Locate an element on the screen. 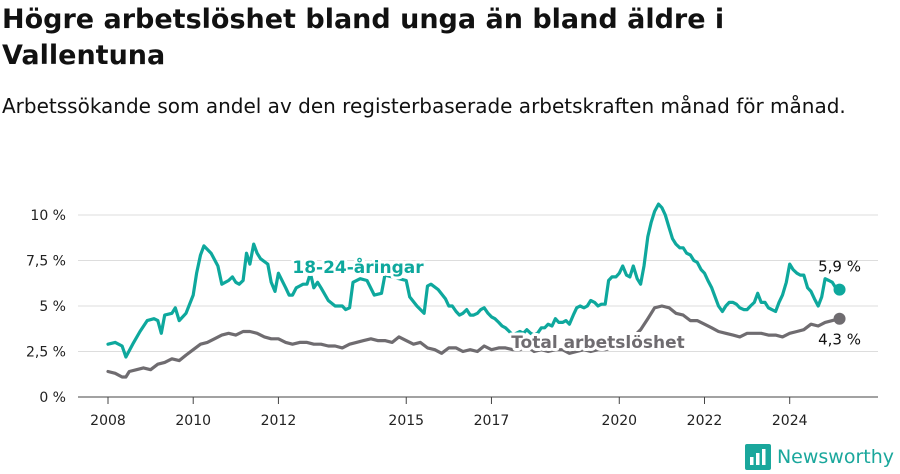 This screenshot has height=474, width=900. x-tick-label: 2024 is located at coordinates (790, 421).